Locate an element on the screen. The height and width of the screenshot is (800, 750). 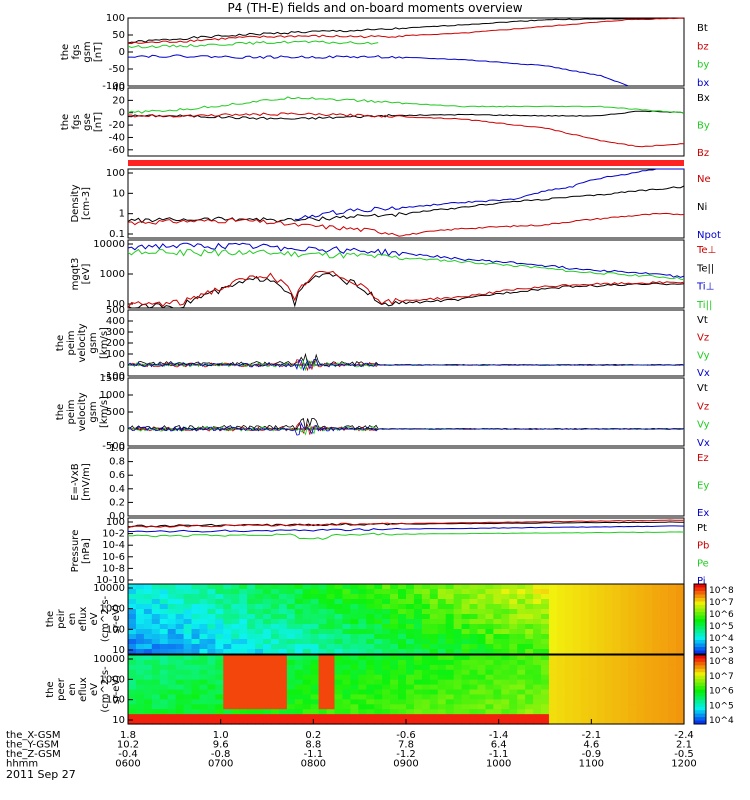
y-axis-label: [km/s] is located at coordinates (104, 343).